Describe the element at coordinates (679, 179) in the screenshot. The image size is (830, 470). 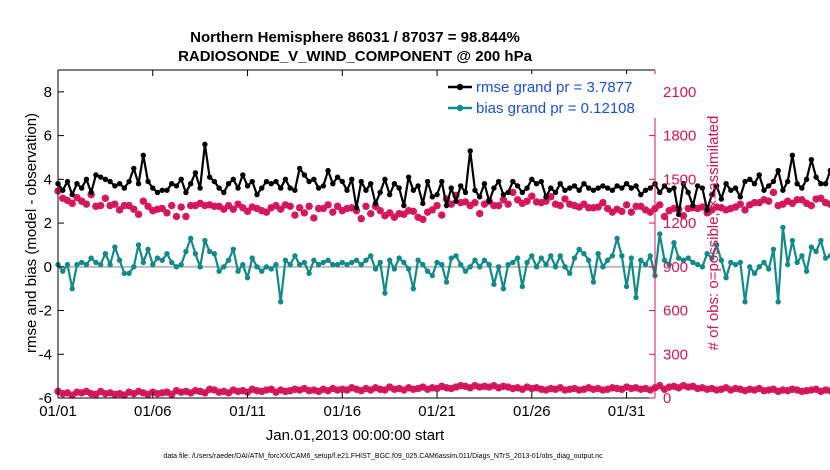
I see `y2-tick-label: 1500` at that location.